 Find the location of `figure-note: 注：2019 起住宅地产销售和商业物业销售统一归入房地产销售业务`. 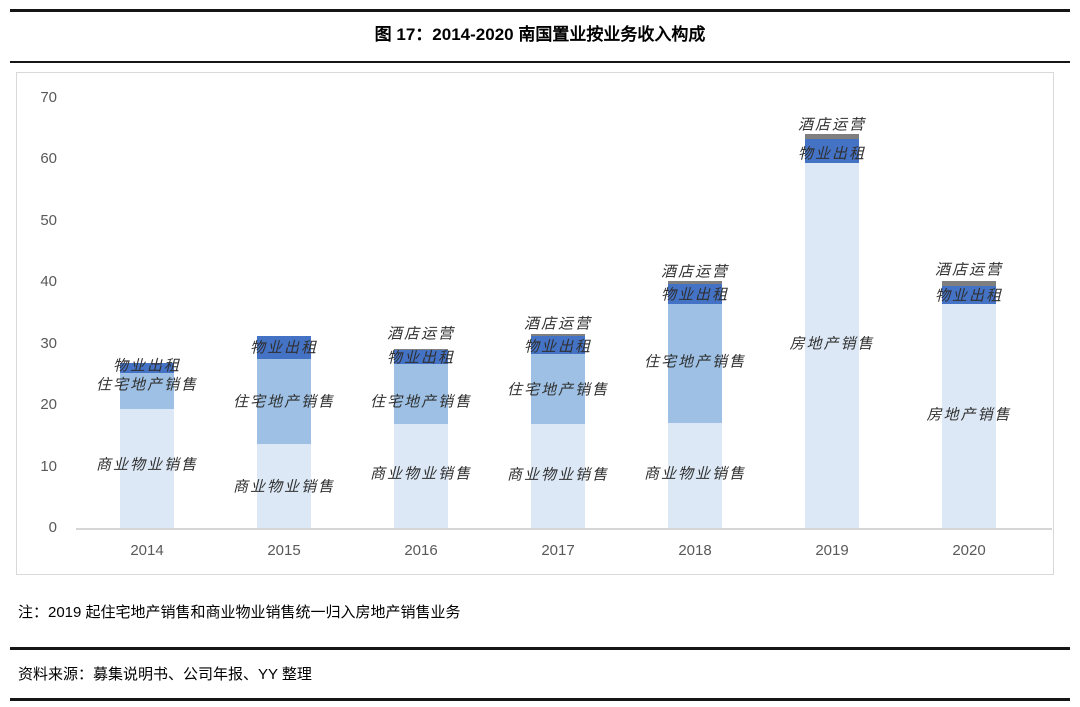

figure-note: 注：2019 起住宅地产销售和商业物业销售统一归入房地产销售业务 is located at coordinates (239, 612).